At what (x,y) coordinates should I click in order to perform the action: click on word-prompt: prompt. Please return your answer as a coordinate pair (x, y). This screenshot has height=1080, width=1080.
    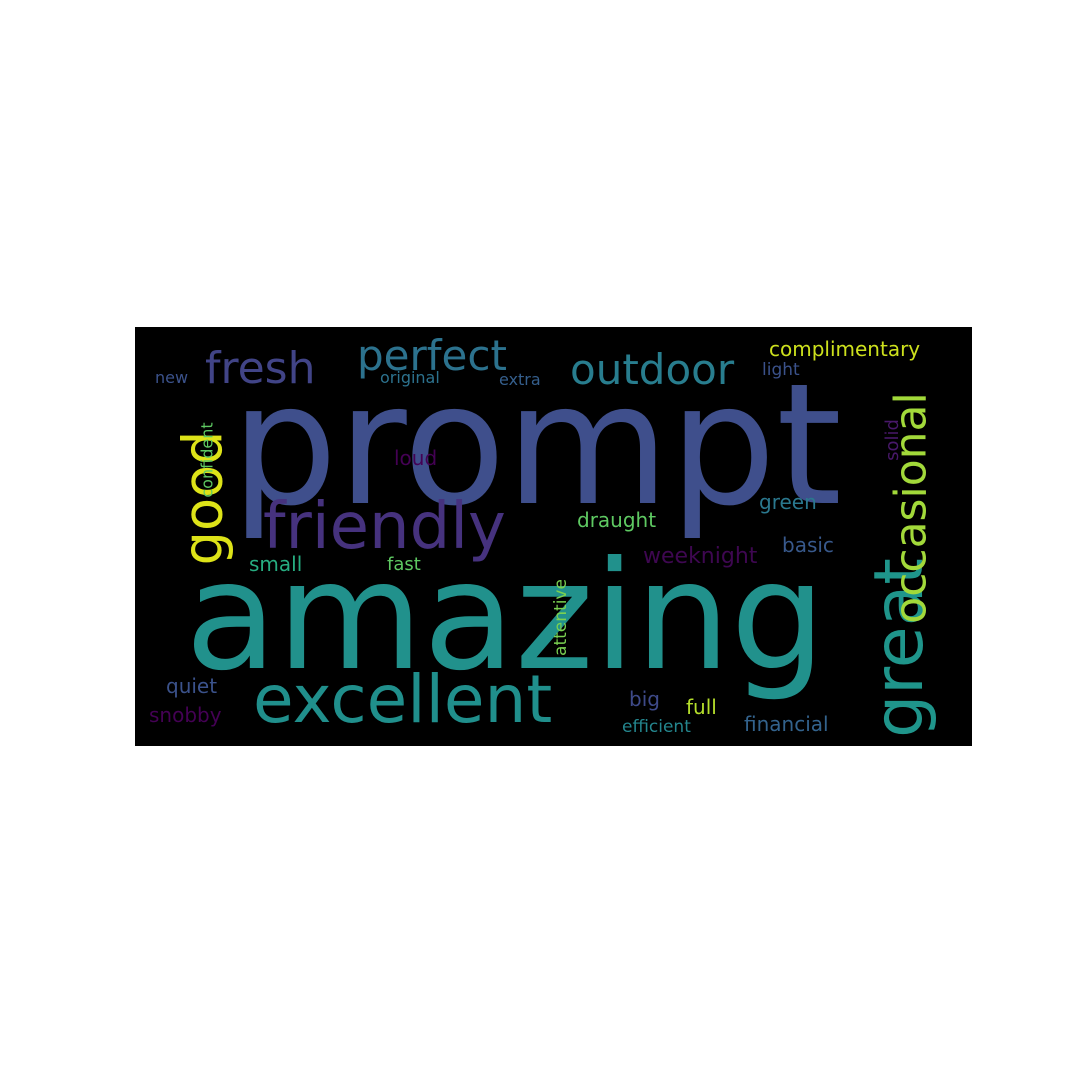
    Looking at the image, I should click on (536, 445).